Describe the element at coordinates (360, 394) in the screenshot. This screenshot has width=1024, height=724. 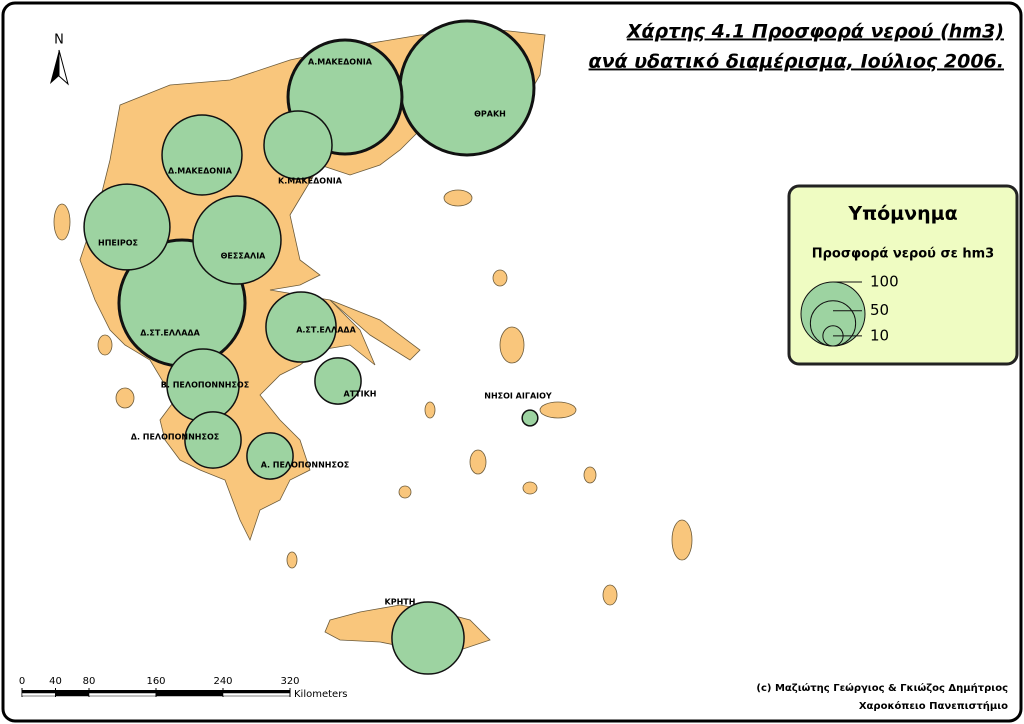
I see `region-label: ΑΤΤΙΚΗ` at that location.